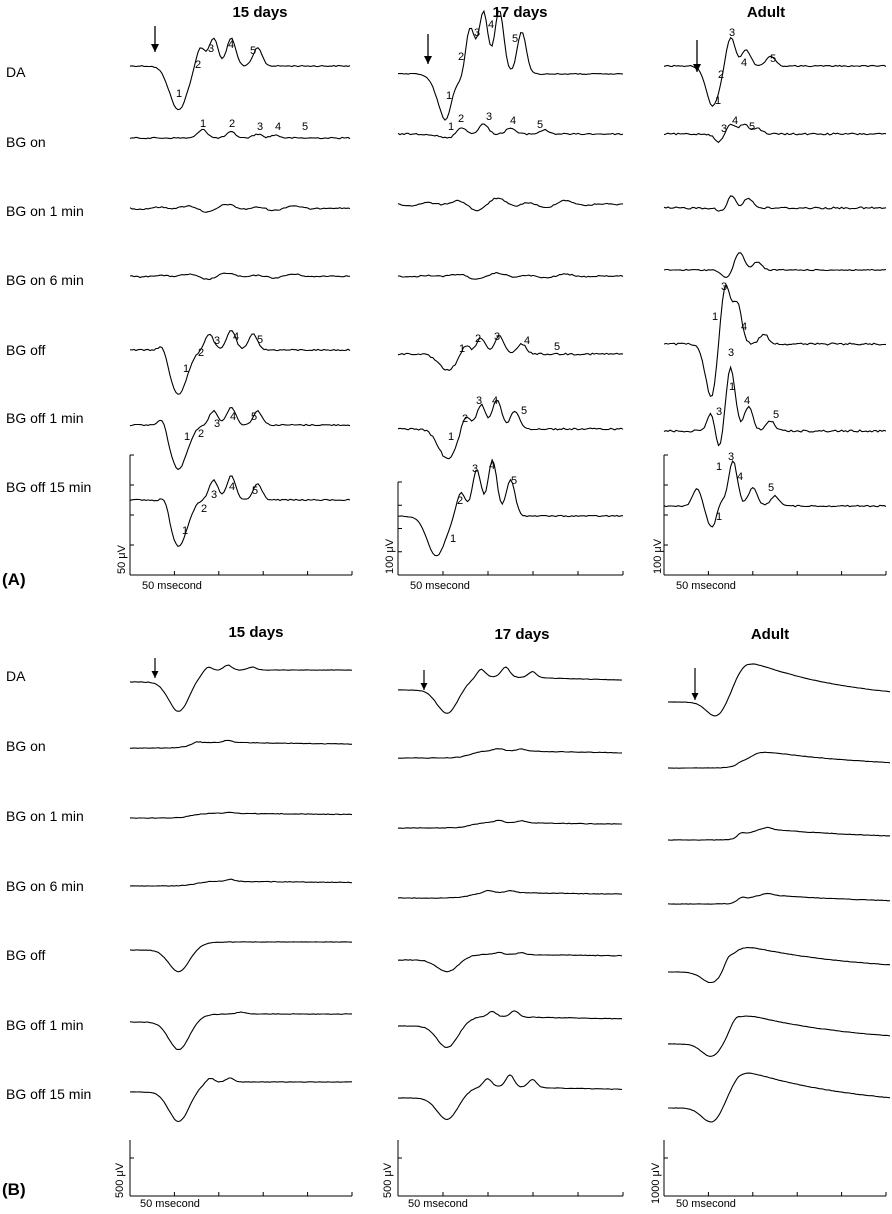 The image size is (892, 1214). Describe the element at coordinates (240, 134) in the screenshot. I see `trace-a-15d-bg-on` at that location.